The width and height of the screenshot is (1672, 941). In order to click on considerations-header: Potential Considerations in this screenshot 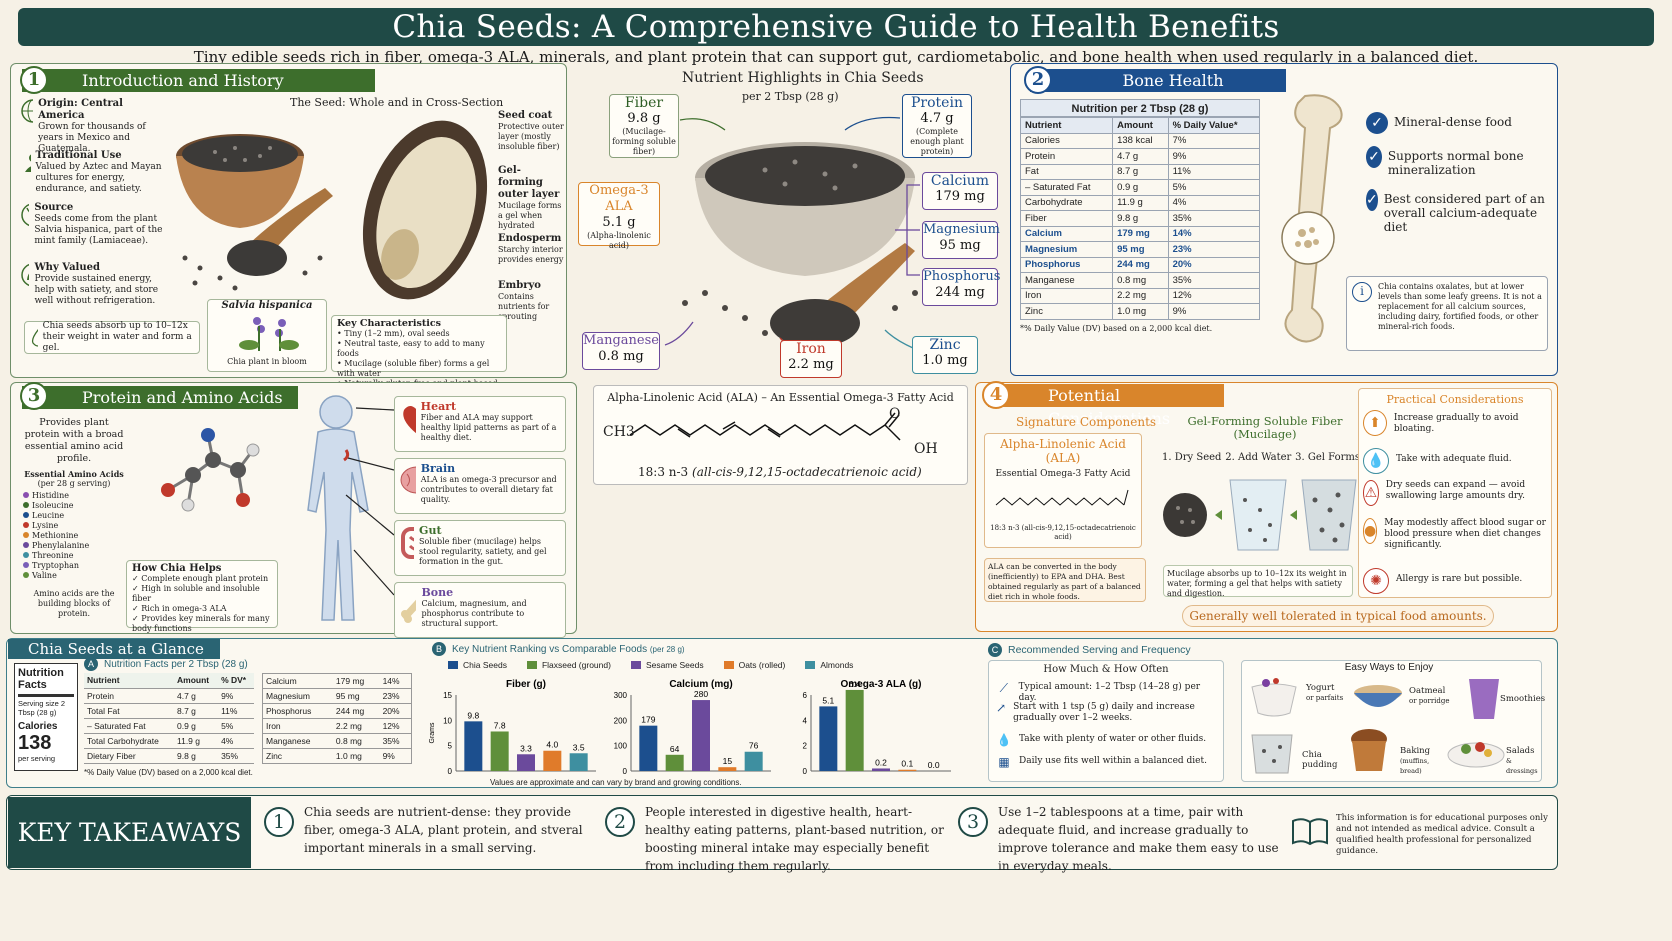, I will do `click(1106, 406)`.